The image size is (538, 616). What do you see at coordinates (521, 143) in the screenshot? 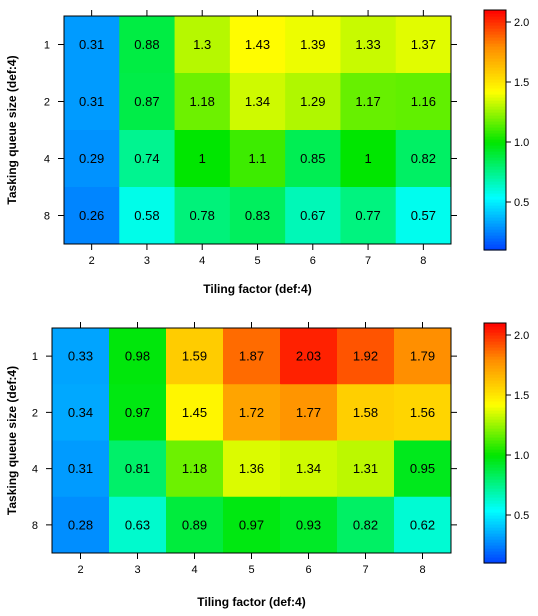
I see `colorbar-tick-label: 1.0` at bounding box center [521, 143].